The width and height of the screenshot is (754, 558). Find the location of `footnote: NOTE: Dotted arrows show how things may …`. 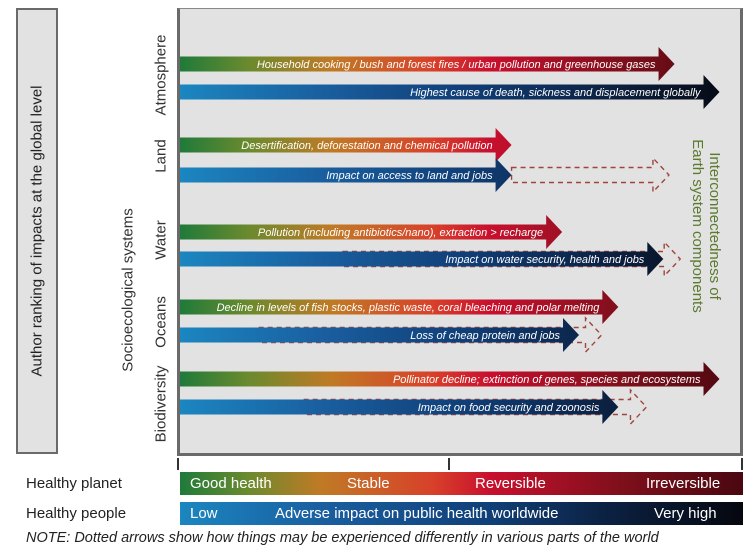

footnote: NOTE: Dotted arrows show how things may … is located at coordinates (342, 538).